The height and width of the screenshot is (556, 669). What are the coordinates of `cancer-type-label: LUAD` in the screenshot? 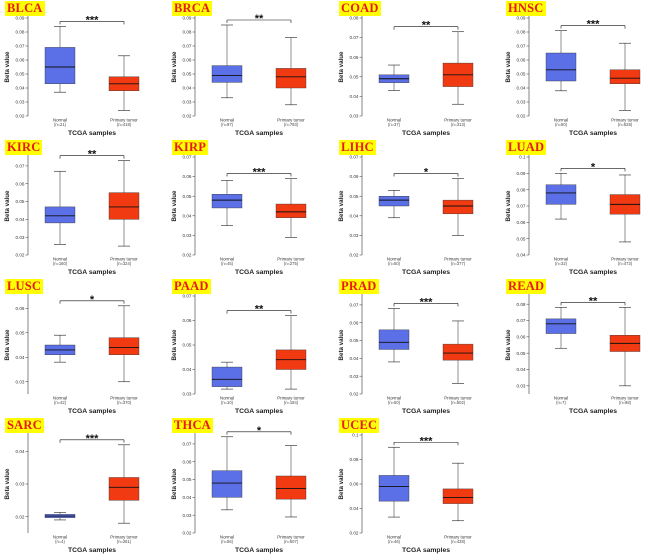 It's located at (526, 147).